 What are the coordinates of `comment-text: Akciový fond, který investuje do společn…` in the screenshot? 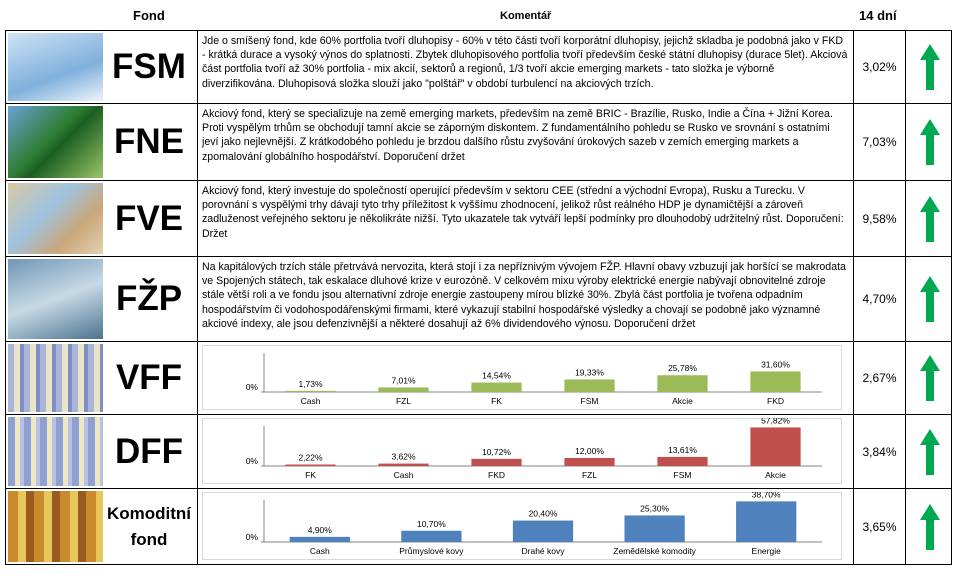 It's located at (523, 212).